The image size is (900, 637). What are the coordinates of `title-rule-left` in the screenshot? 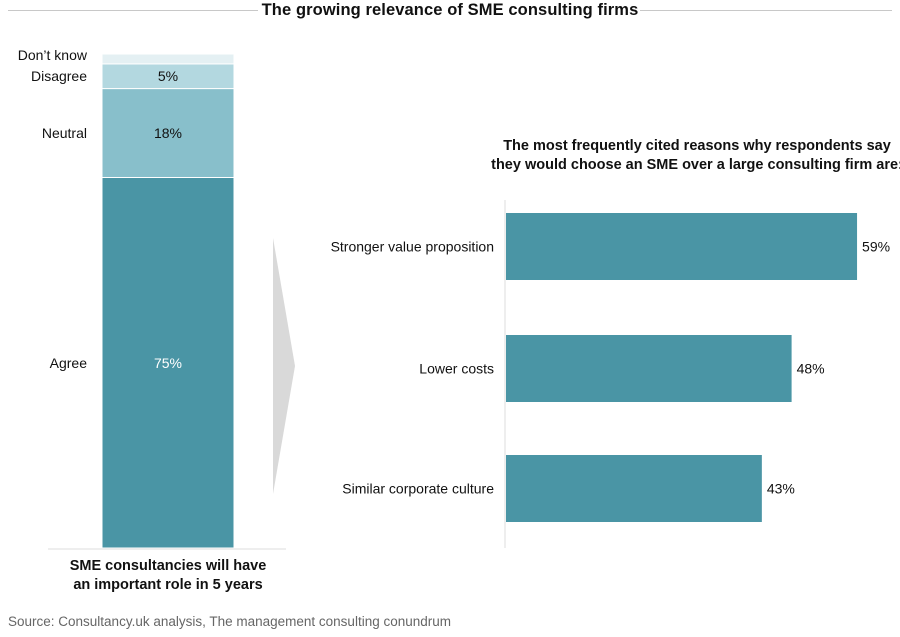 It's located at (133, 10).